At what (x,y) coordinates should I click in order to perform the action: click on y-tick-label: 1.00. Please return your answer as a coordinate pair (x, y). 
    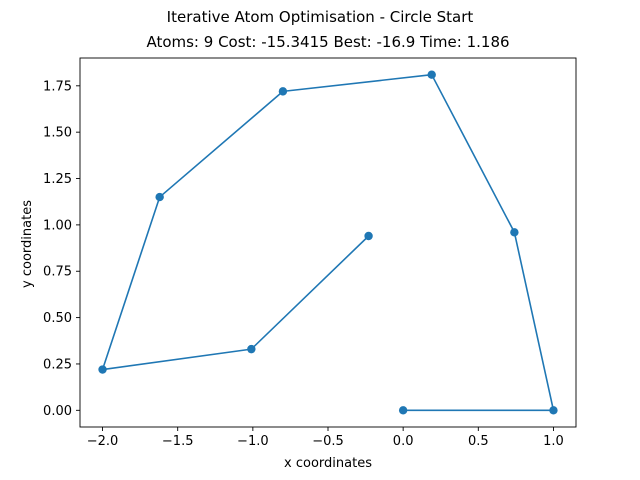
    Looking at the image, I should click on (57, 225).